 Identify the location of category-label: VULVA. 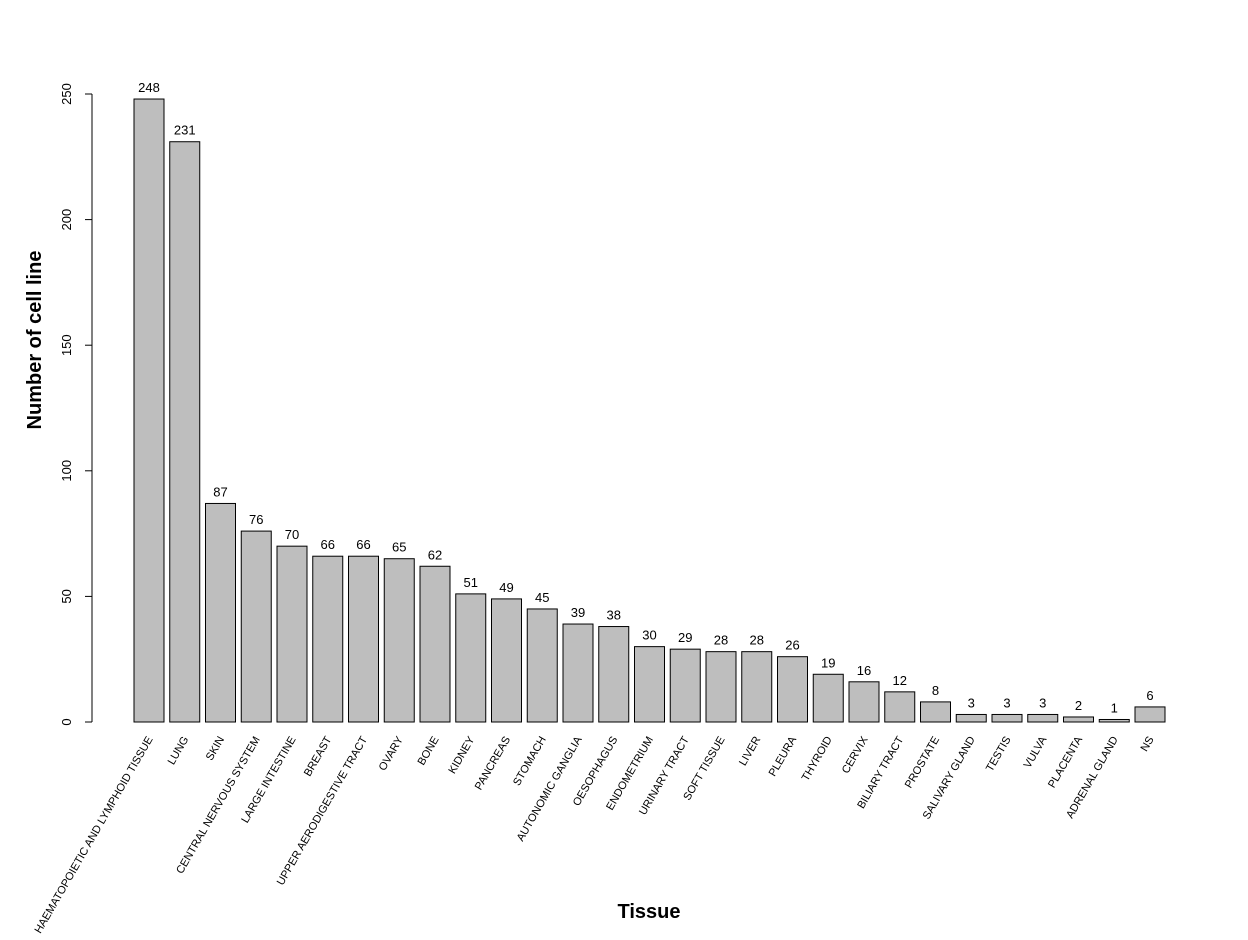
(1036, 752).